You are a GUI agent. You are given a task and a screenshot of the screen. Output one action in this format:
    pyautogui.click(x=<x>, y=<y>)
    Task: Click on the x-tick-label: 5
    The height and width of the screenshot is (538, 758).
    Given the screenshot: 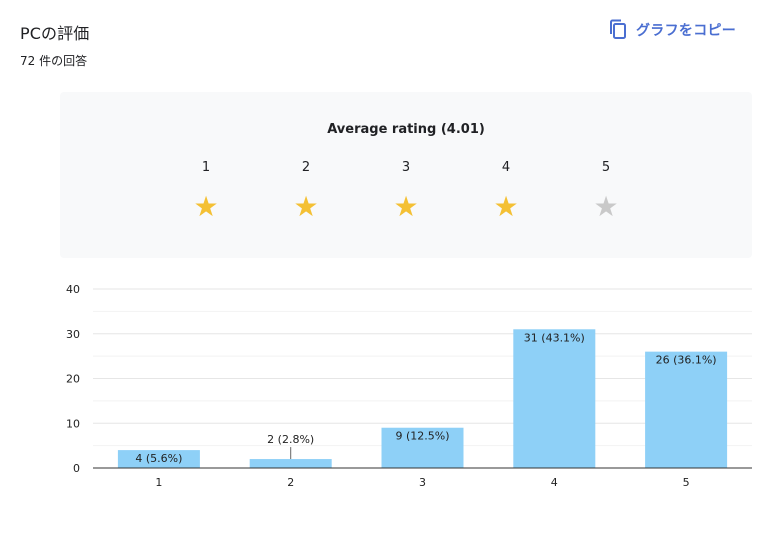 What is the action you would take?
    pyautogui.click(x=686, y=482)
    